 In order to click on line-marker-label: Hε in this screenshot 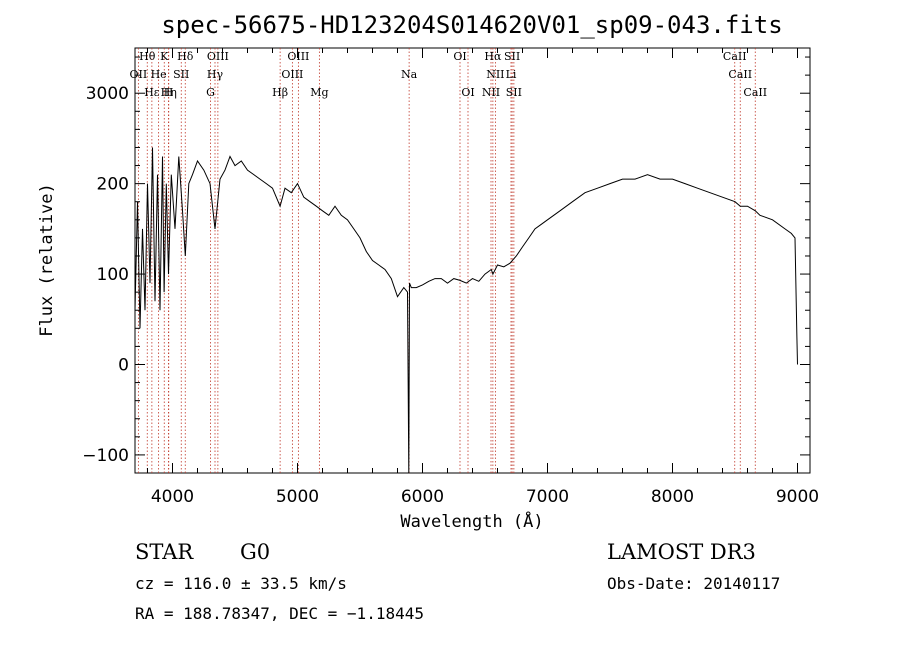, I will do `click(152, 92)`.